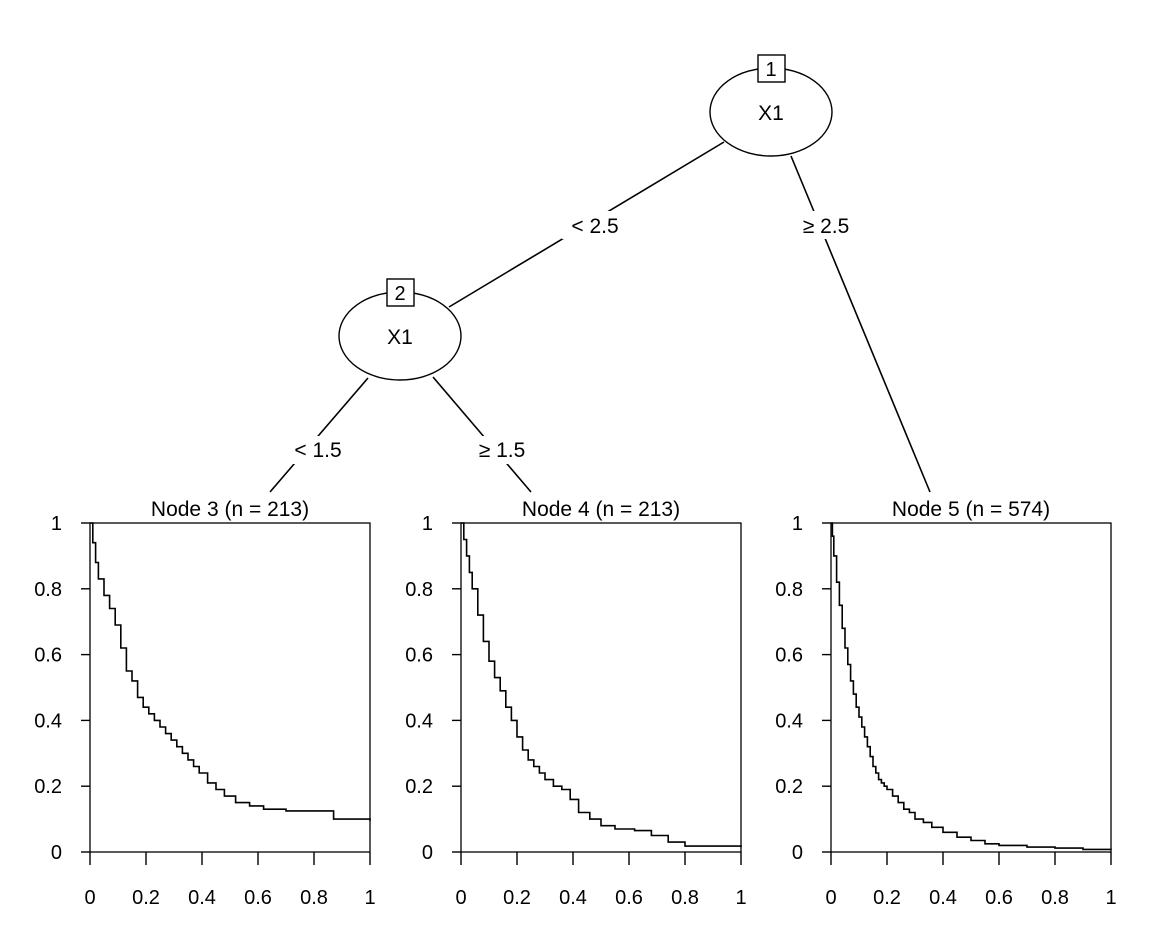  I want to click on edge-label-text: ≥ 2.5, so click(826, 226).